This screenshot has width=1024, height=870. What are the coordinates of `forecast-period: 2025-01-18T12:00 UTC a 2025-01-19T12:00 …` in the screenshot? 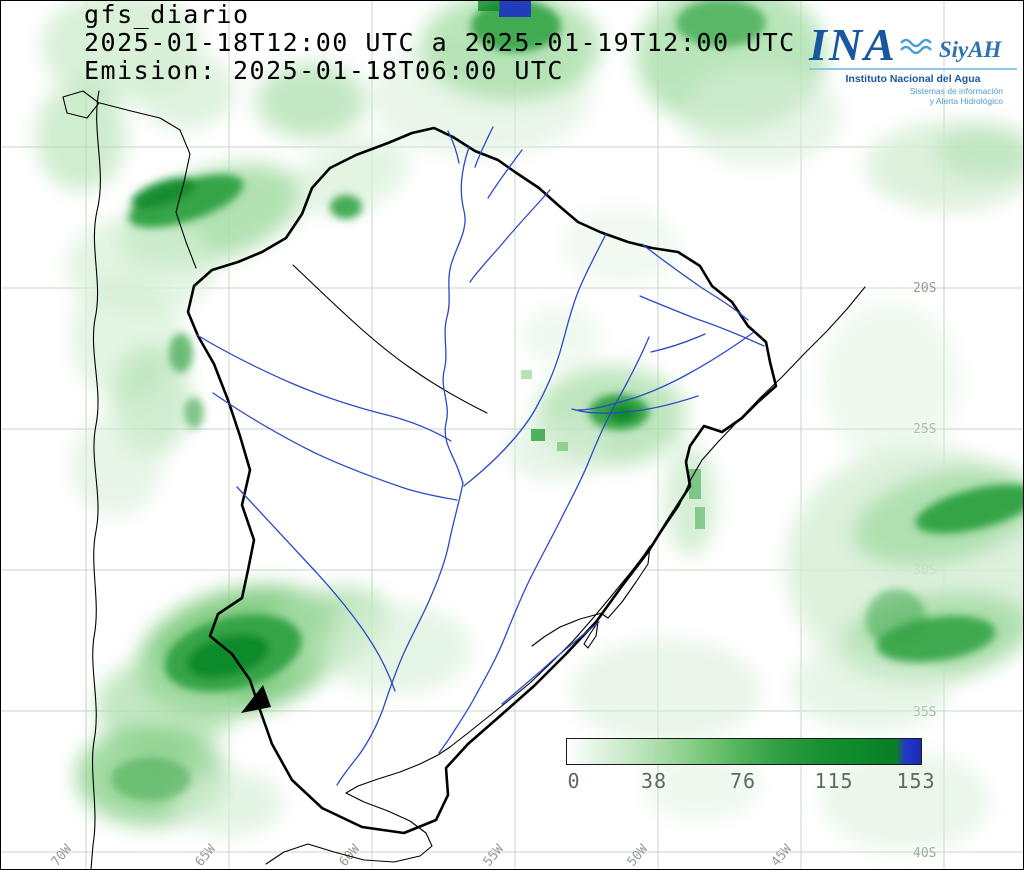 It's located at (440, 42).